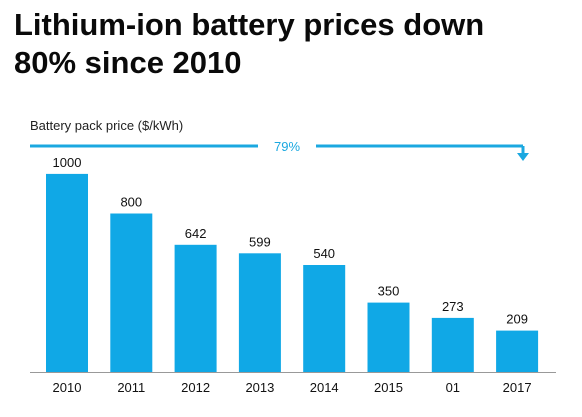 This screenshot has height=417, width=582. What do you see at coordinates (453, 306) in the screenshot?
I see `data-label-01: 273` at bounding box center [453, 306].